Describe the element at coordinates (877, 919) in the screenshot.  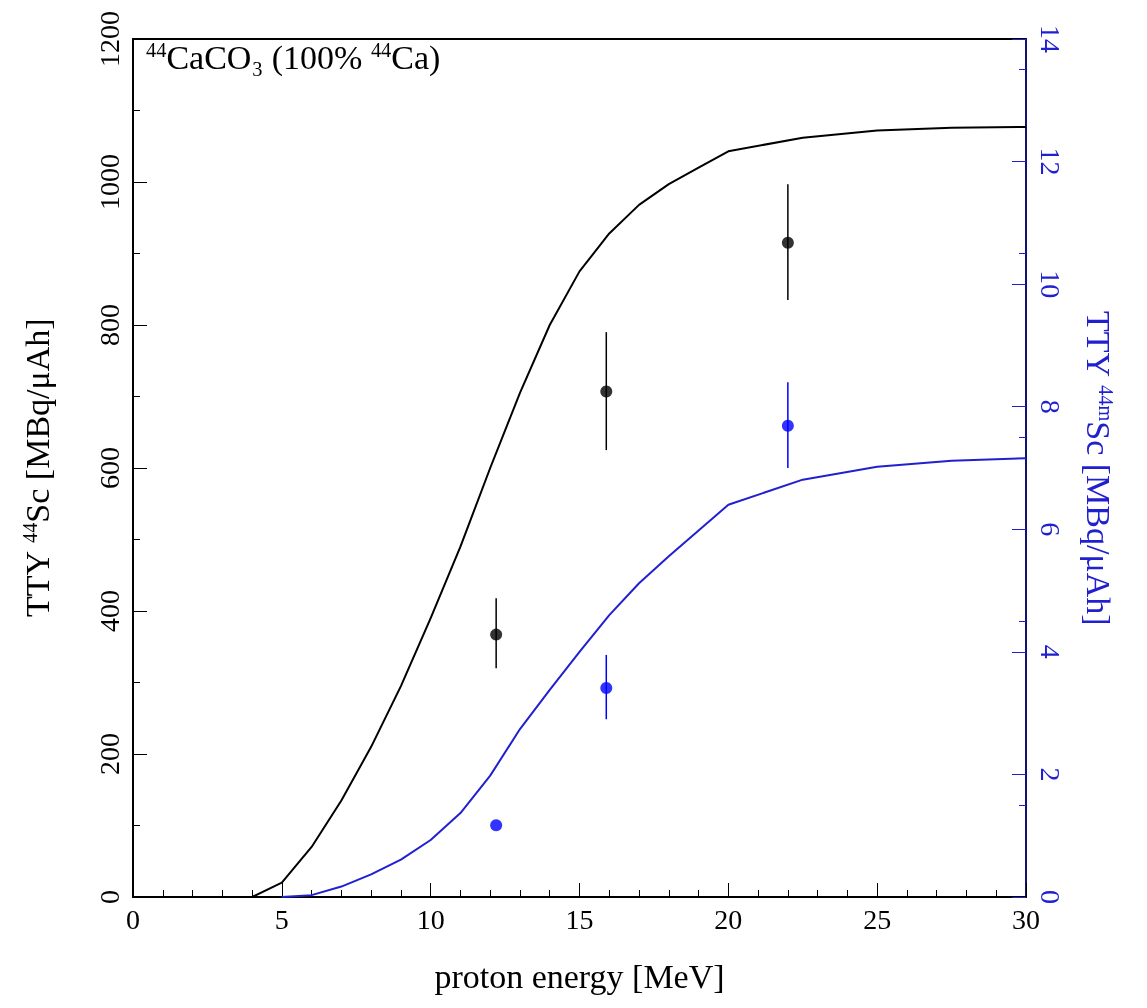
I see `x-tick-label: 25` at that location.